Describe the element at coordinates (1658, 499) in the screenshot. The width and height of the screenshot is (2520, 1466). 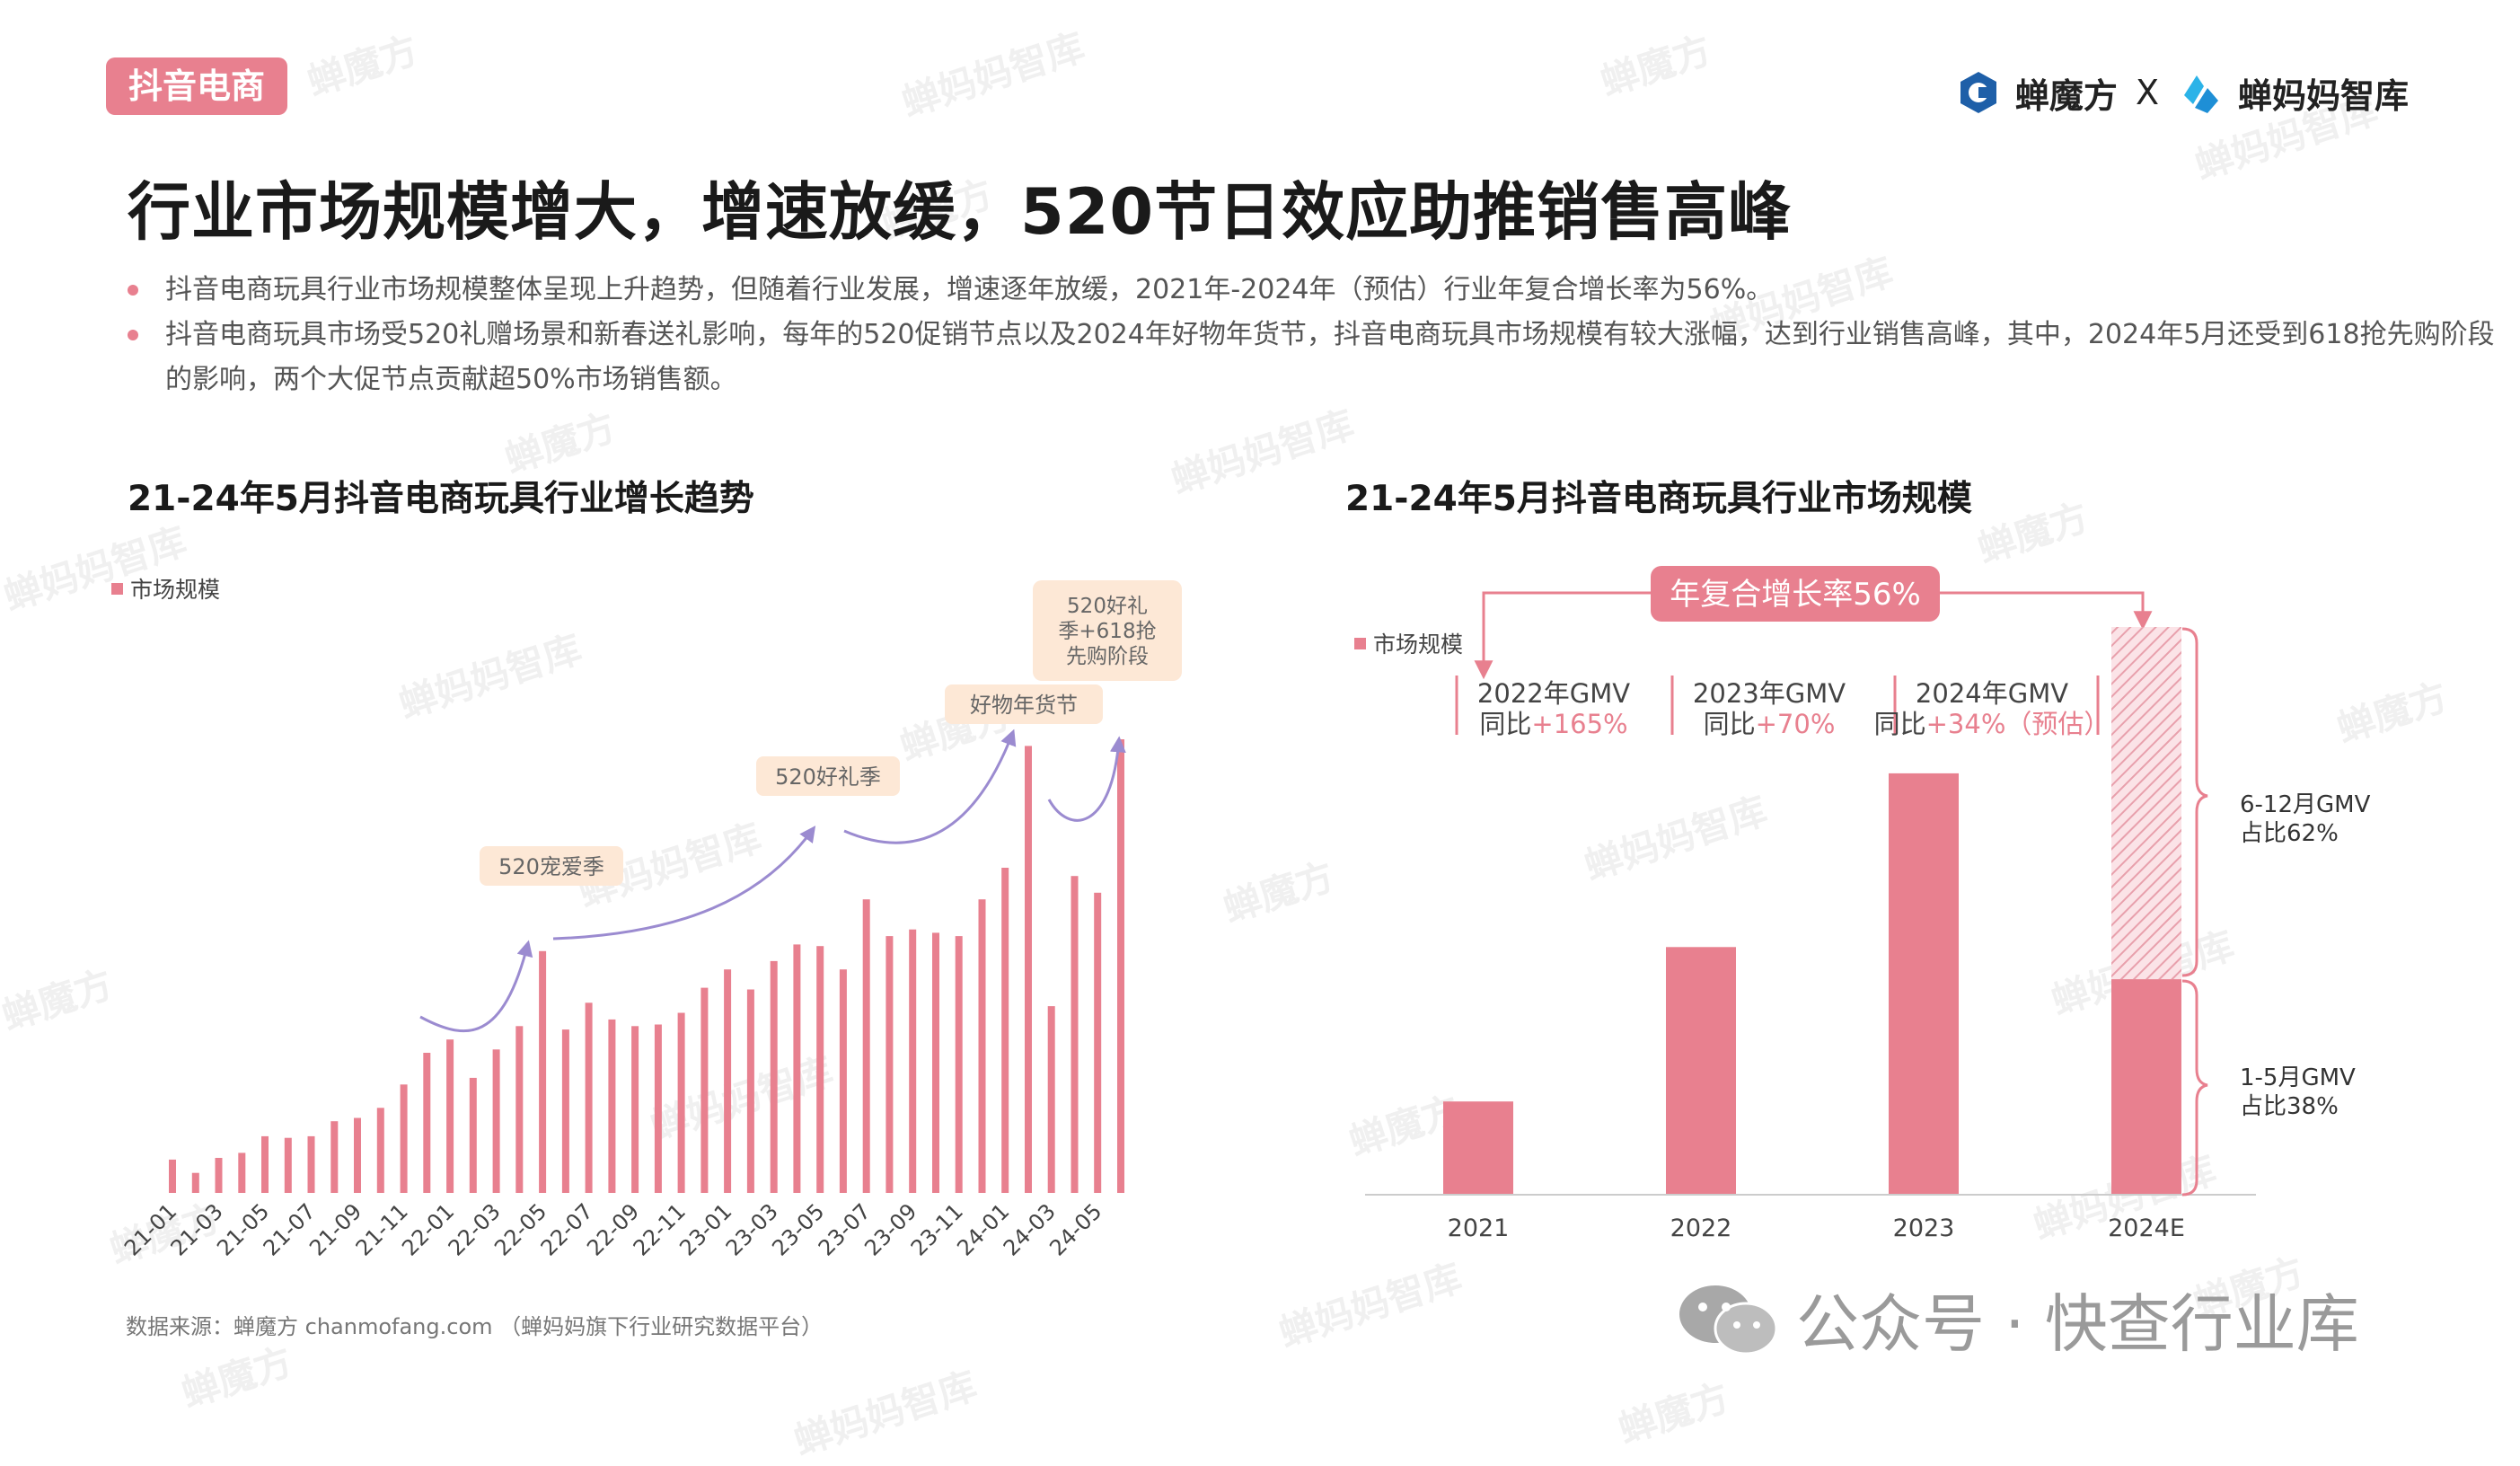
I see `right-chart-title: 21-24年5月抖音电商玩具行业市场规模` at that location.